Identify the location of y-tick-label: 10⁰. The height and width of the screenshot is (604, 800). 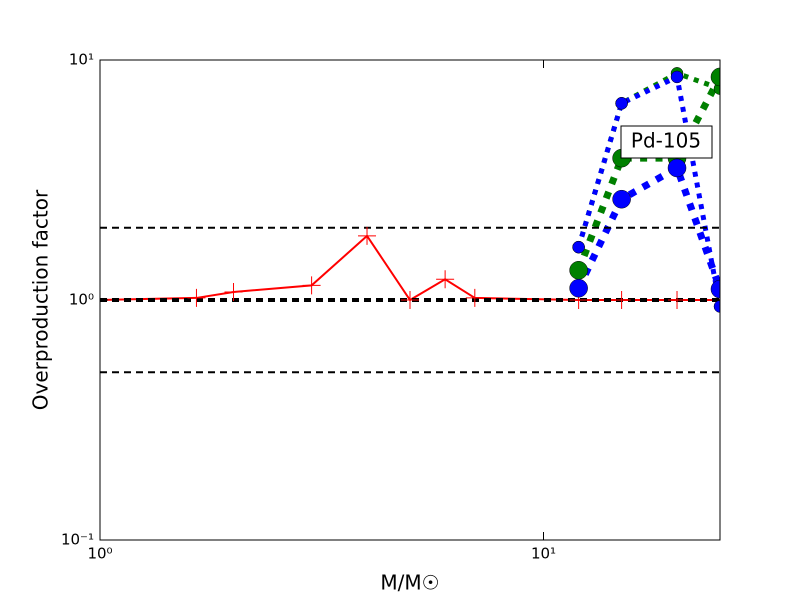
(81, 300).